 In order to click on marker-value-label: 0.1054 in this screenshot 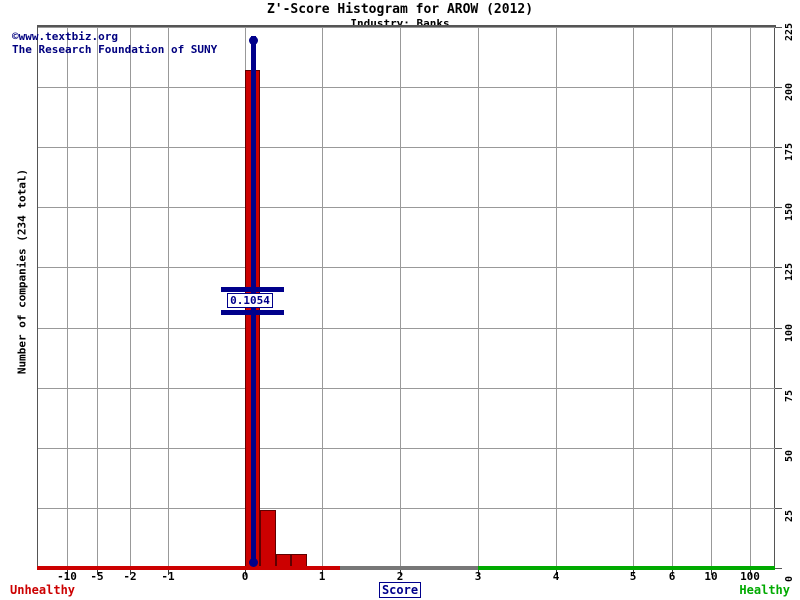, I will do `click(250, 300)`.